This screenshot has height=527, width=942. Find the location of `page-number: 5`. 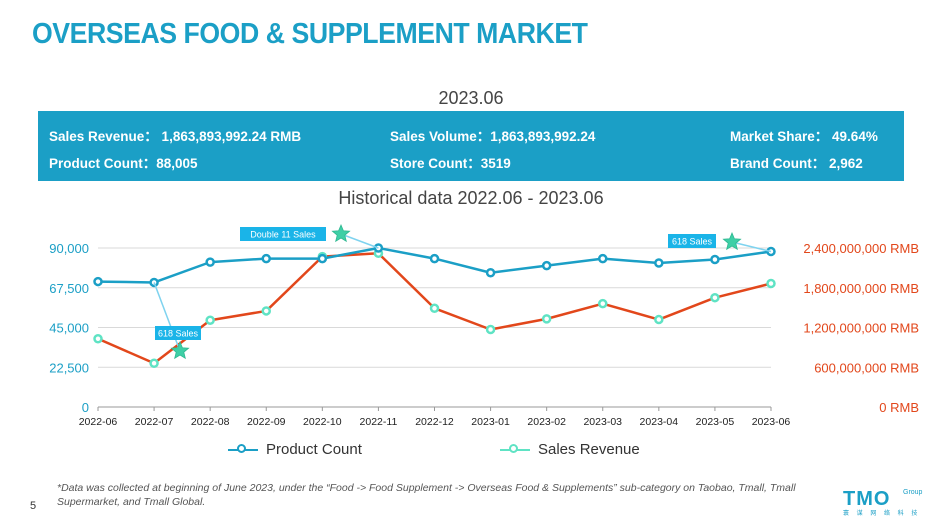

page-number: 5 is located at coordinates (33, 506).